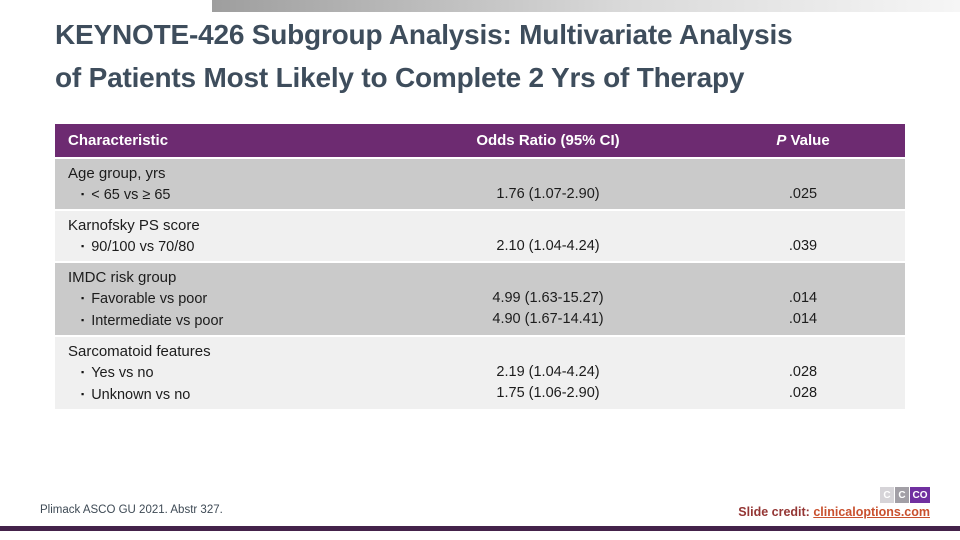  I want to click on row-category: Sarcomatoid features, so click(139, 351).